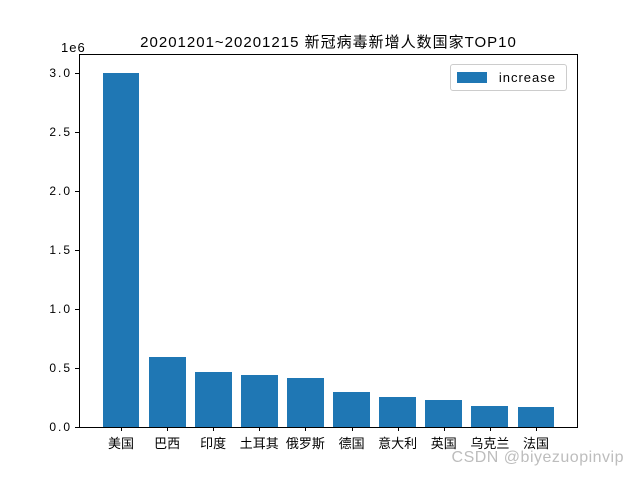 This screenshot has height=480, width=640. Describe the element at coordinates (60, 368) in the screenshot. I see `y-tick-label: 0.5` at that location.